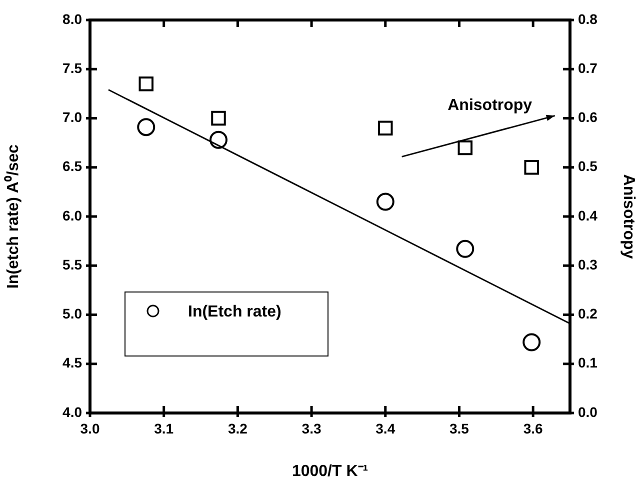 The width and height of the screenshot is (642, 485). What do you see at coordinates (588, 412) in the screenshot?
I see `y2-tick-label: 0.0` at bounding box center [588, 412].